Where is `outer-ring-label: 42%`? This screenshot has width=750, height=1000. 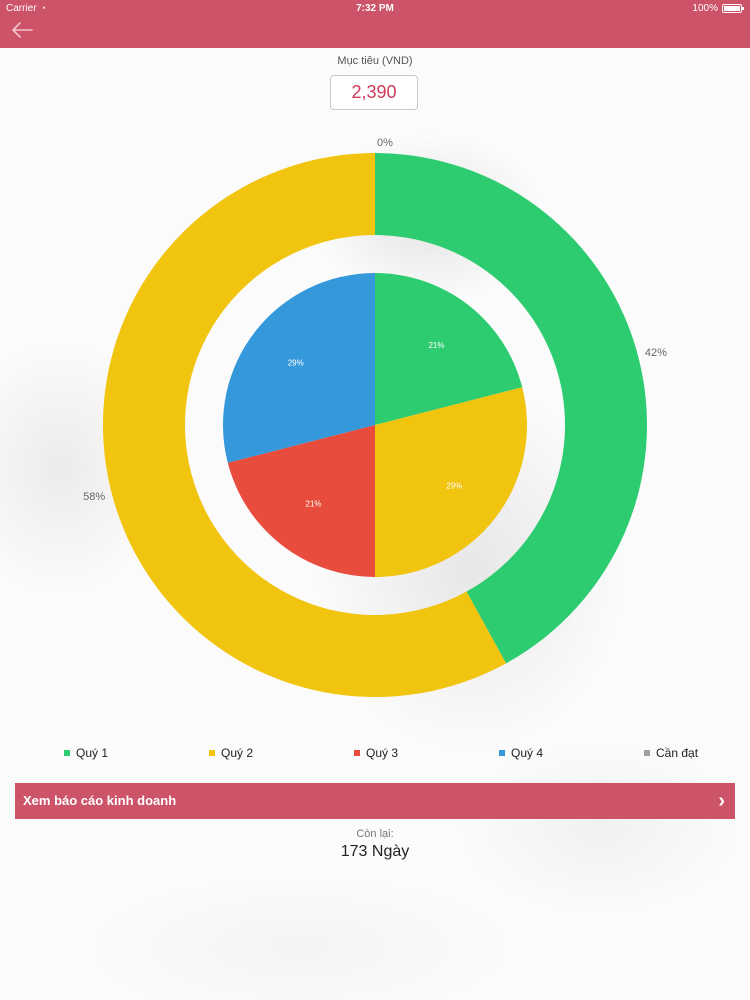 outer-ring-label: 42% is located at coordinates (656, 353).